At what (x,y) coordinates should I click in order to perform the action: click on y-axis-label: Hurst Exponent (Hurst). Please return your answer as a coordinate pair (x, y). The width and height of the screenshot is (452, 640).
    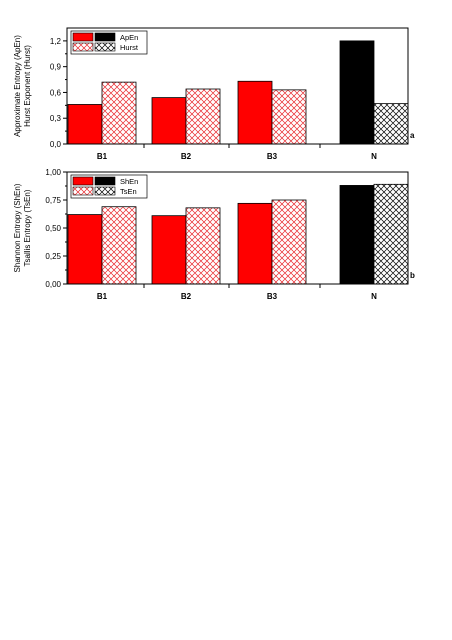
    Looking at the image, I should click on (27, 86).